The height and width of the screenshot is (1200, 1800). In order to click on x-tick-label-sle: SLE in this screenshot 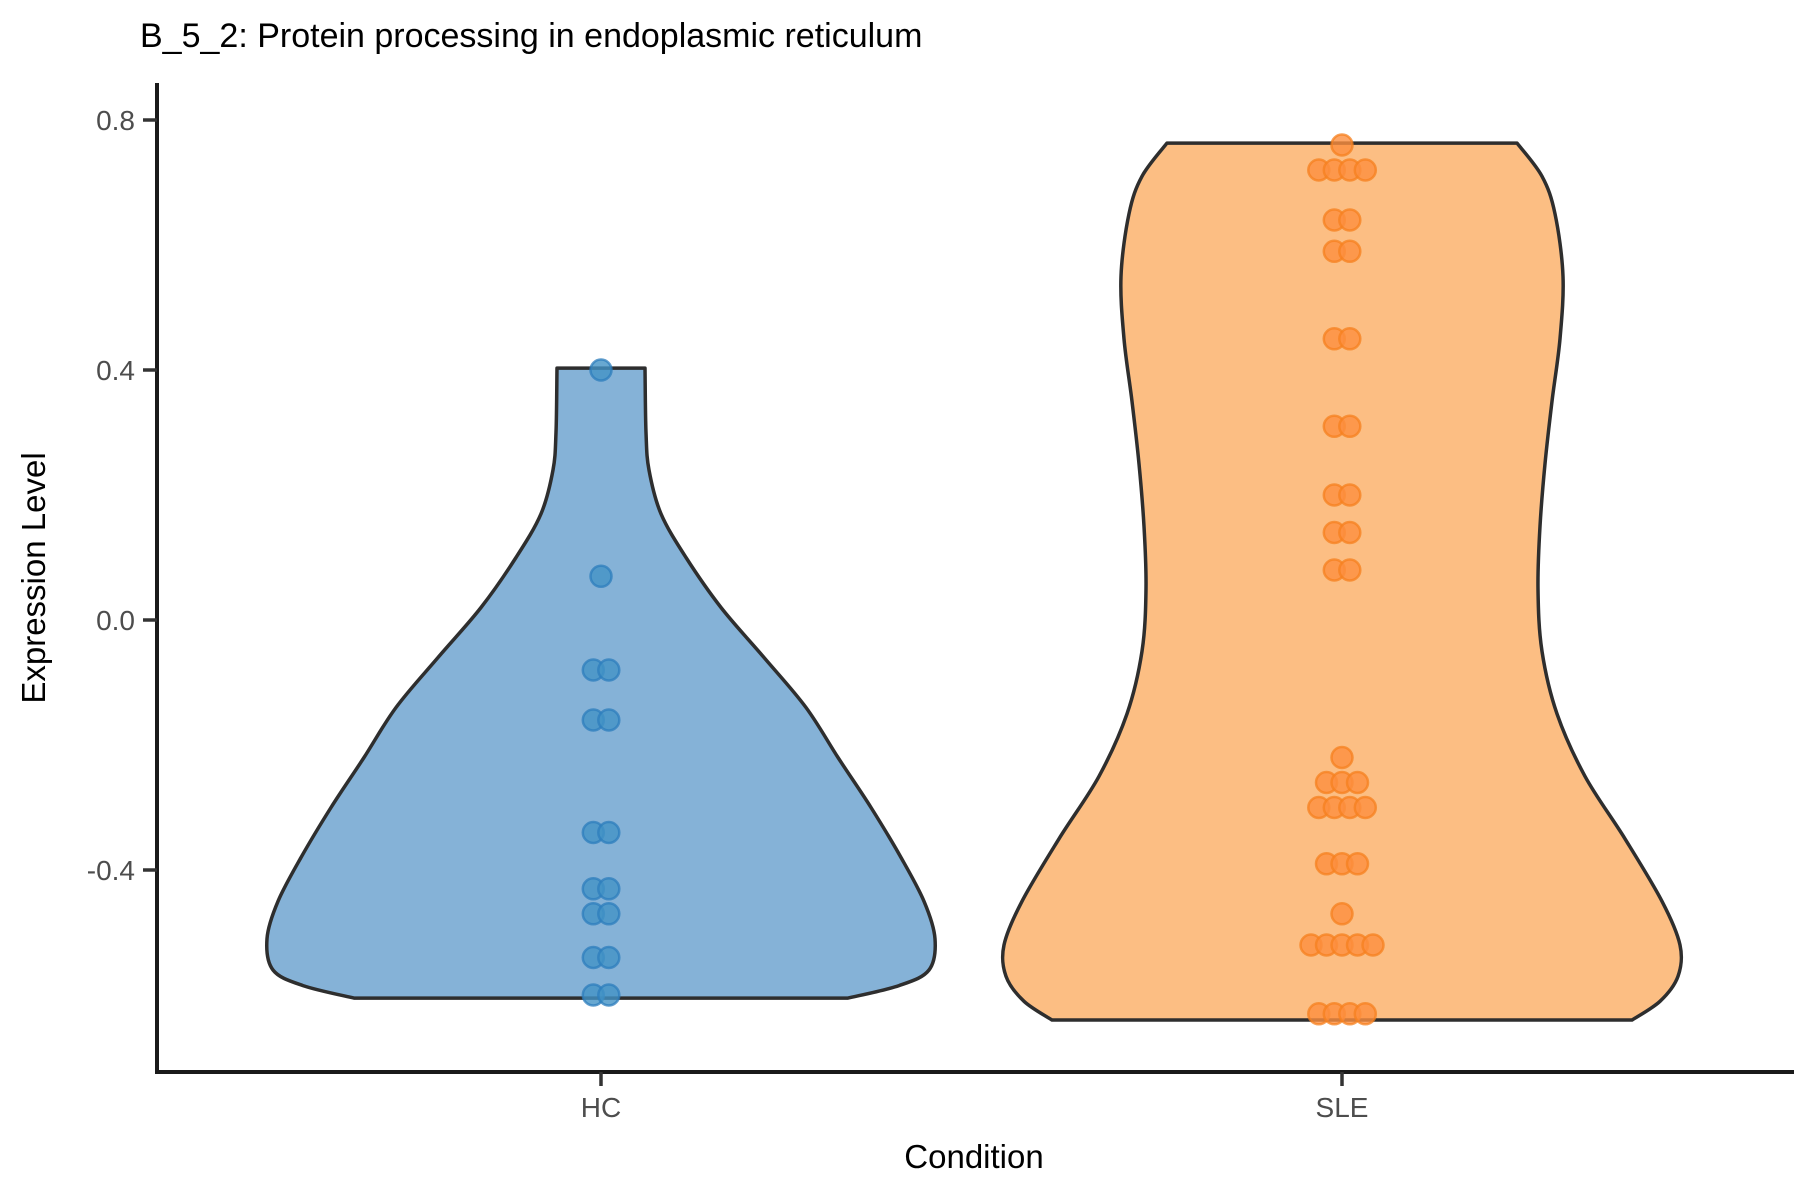, I will do `click(1342, 1107)`.